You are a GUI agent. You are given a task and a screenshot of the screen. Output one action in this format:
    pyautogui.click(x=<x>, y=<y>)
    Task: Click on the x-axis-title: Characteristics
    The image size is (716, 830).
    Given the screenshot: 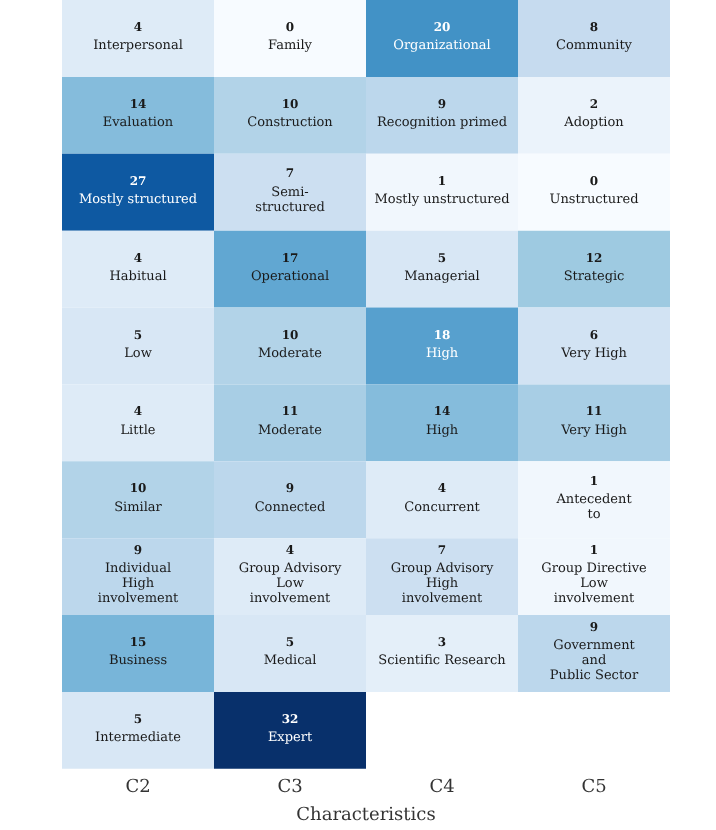 What is the action you would take?
    pyautogui.click(x=366, y=815)
    